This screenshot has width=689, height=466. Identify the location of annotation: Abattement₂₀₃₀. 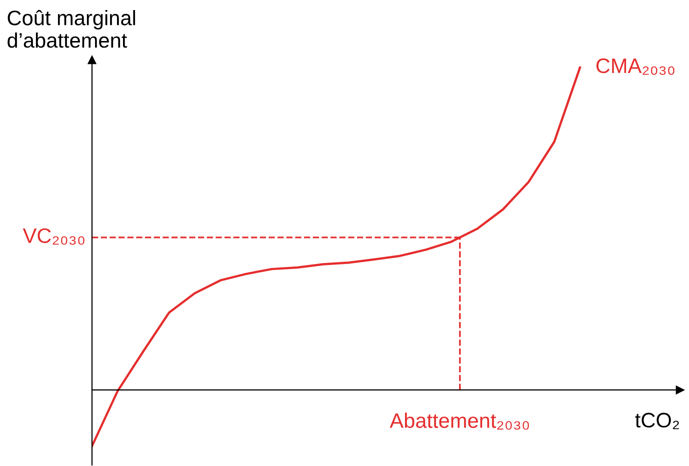
(459, 421).